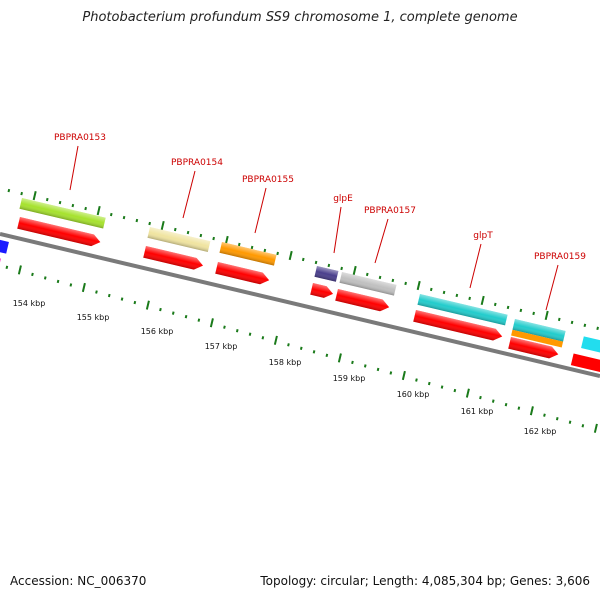 The width and height of the screenshot is (600, 600). I want to click on kbp-label: 159 kbp, so click(349, 378).